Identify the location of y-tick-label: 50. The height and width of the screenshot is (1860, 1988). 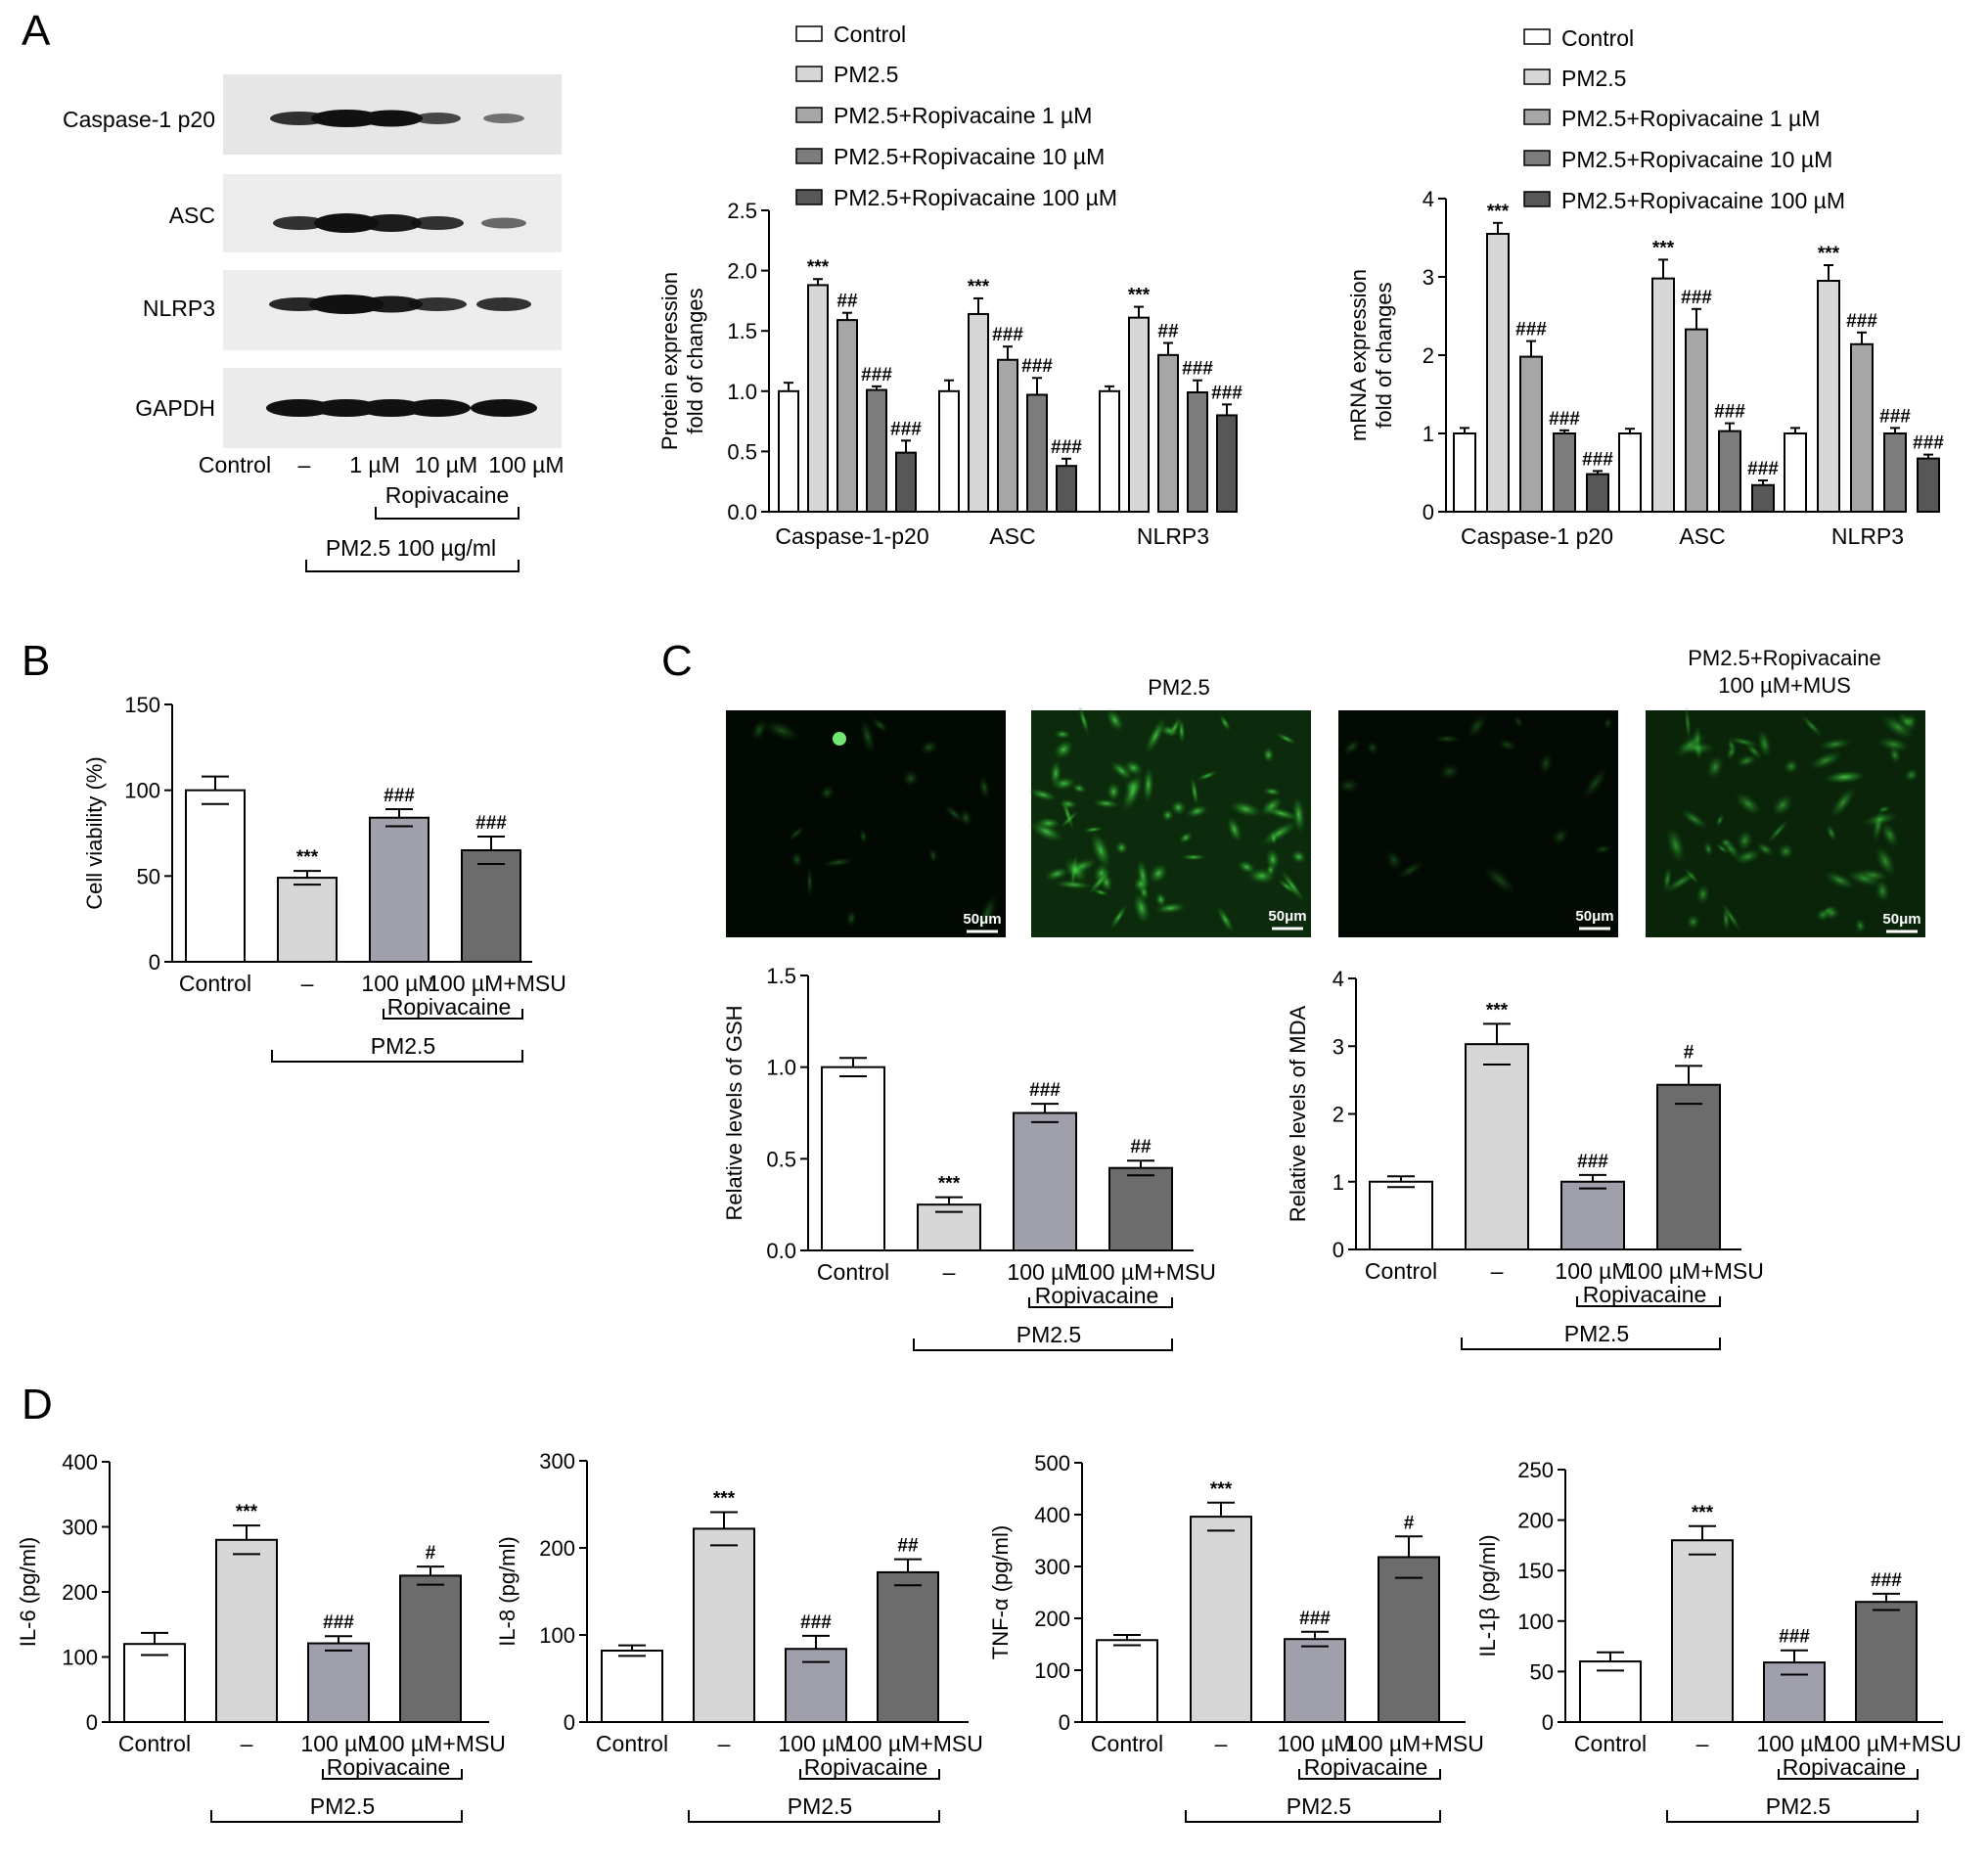
(148, 876).